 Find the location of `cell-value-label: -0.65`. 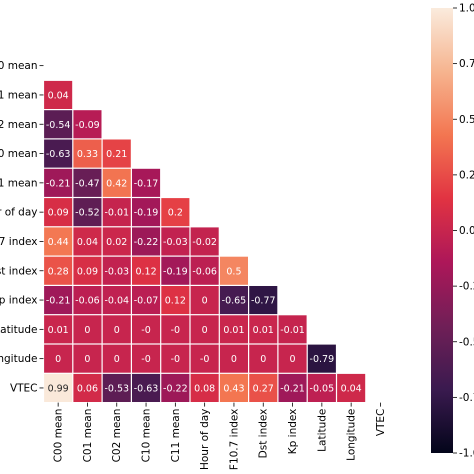

cell-value-label: -0.65 is located at coordinates (234, 301).